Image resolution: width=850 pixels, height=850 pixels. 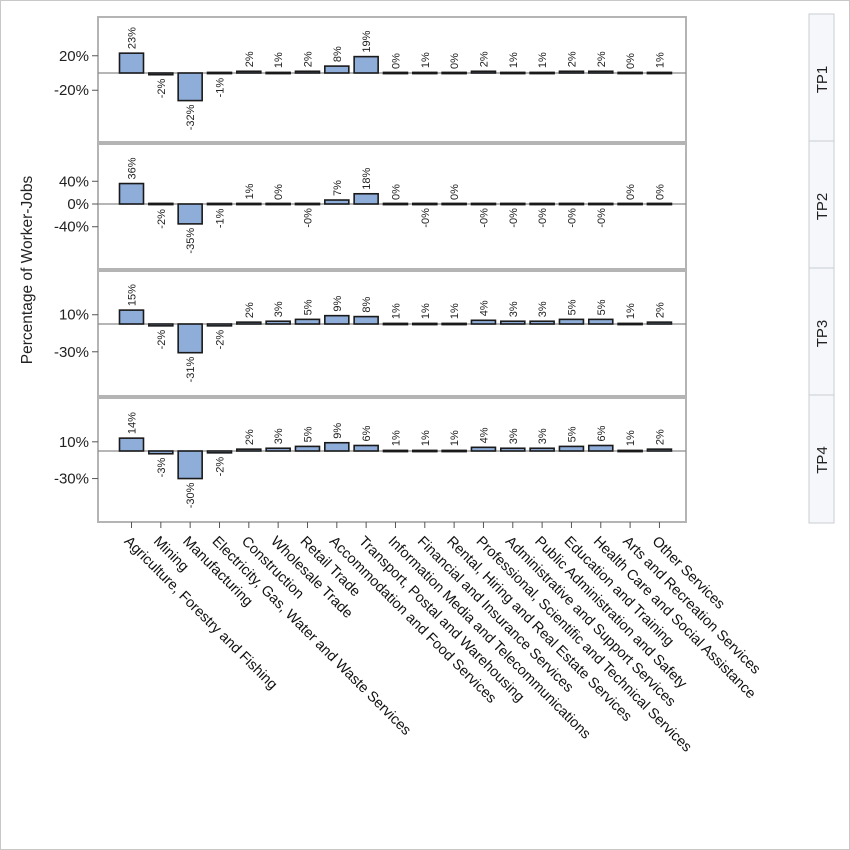 I want to click on facet-strip-label: TP4, so click(x=822, y=460).